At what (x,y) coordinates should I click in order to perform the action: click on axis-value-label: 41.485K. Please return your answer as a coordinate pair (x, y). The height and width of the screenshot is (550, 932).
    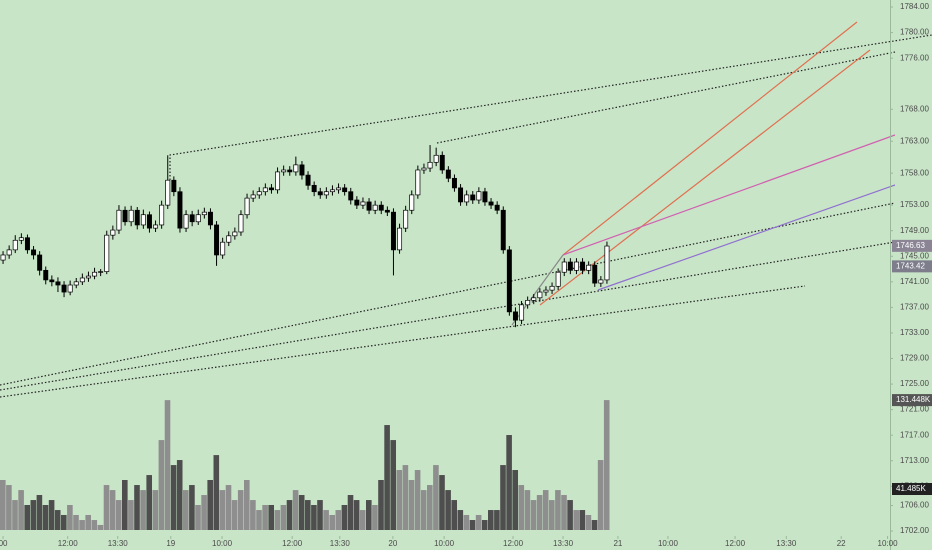
    Looking at the image, I should click on (911, 488).